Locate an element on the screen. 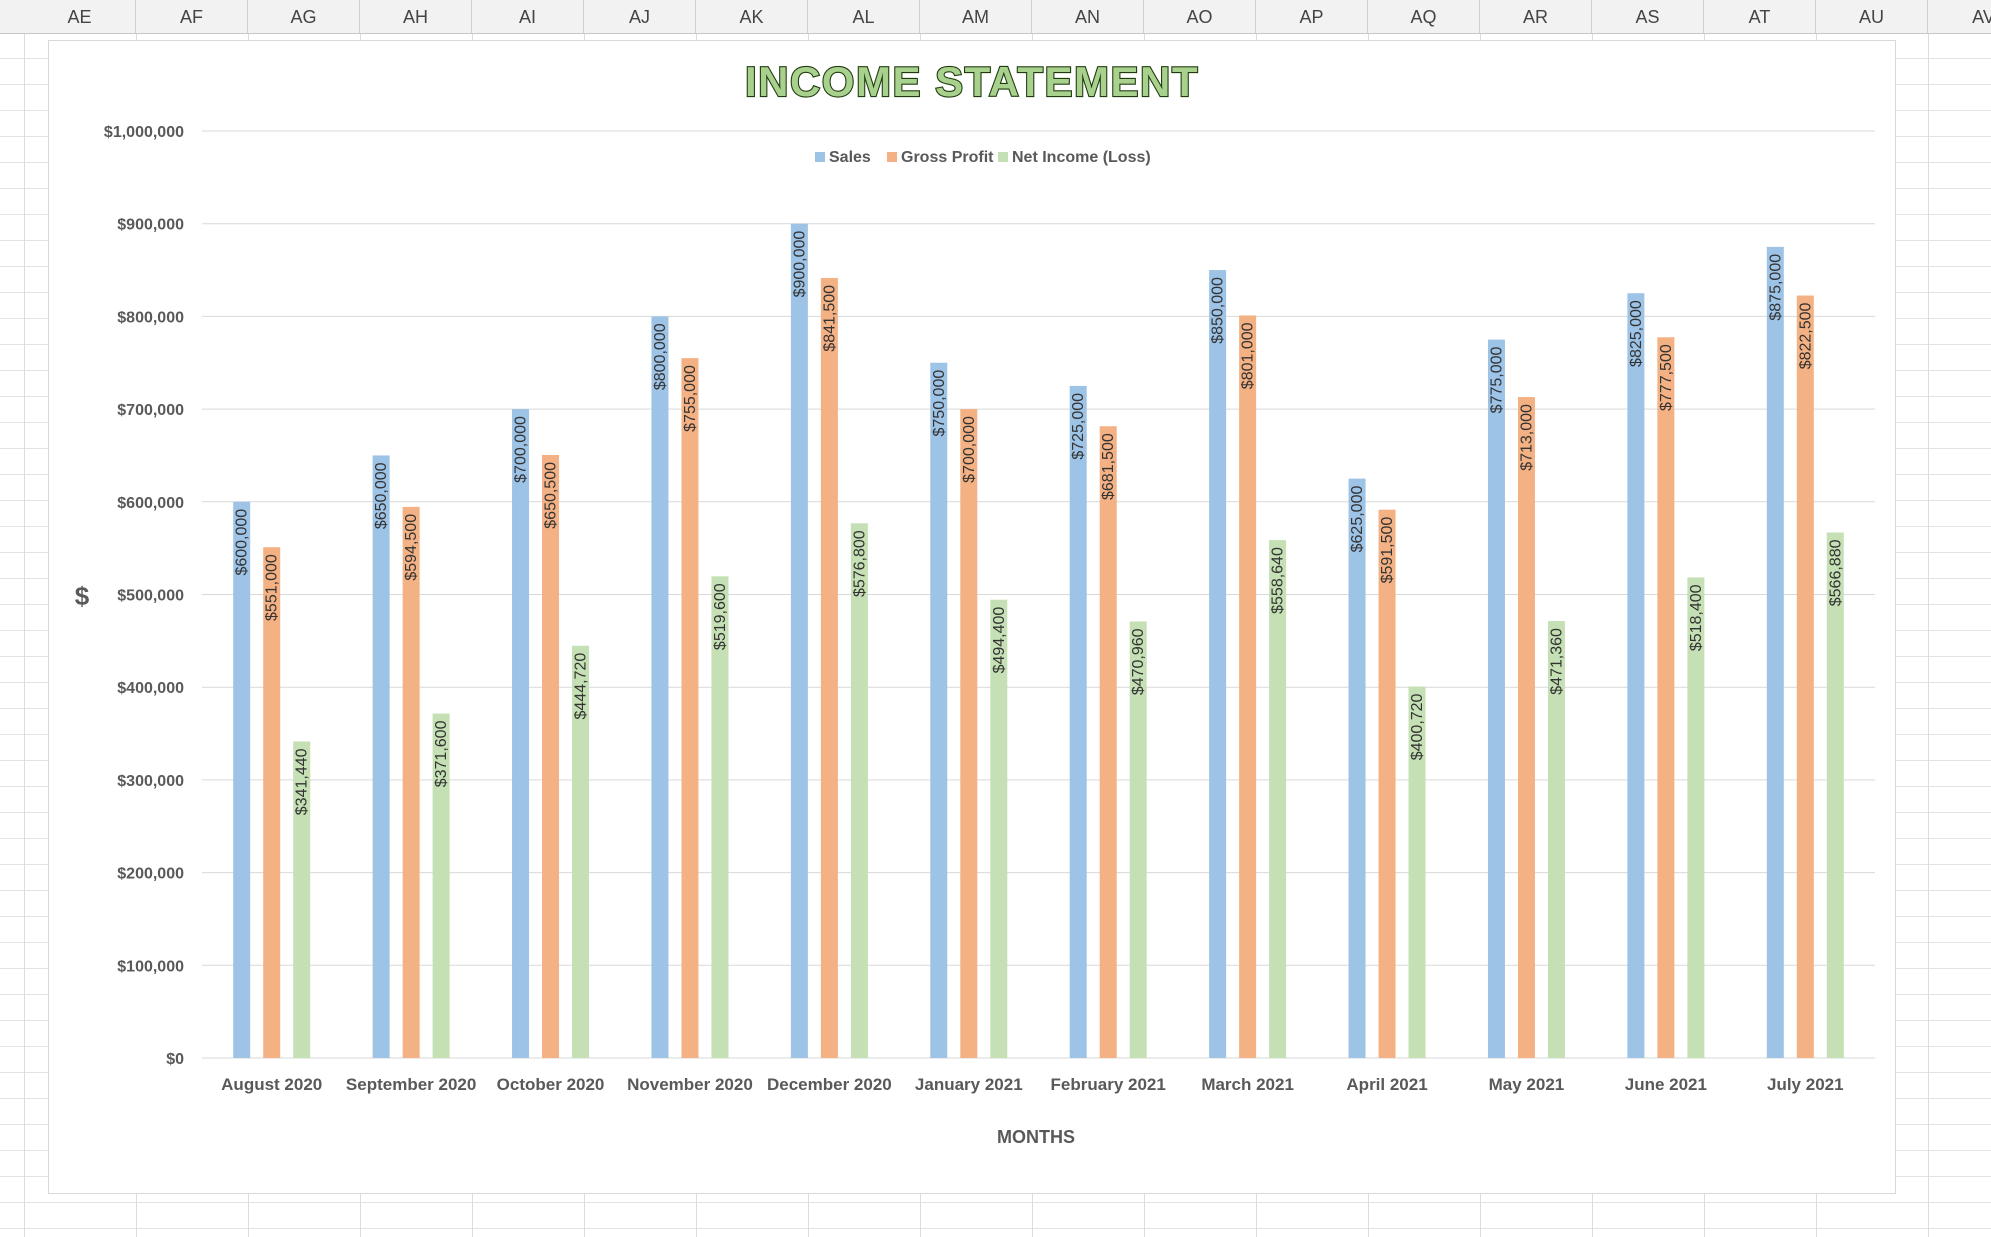  data-label-net-income: $518,400 is located at coordinates (1696, 617).